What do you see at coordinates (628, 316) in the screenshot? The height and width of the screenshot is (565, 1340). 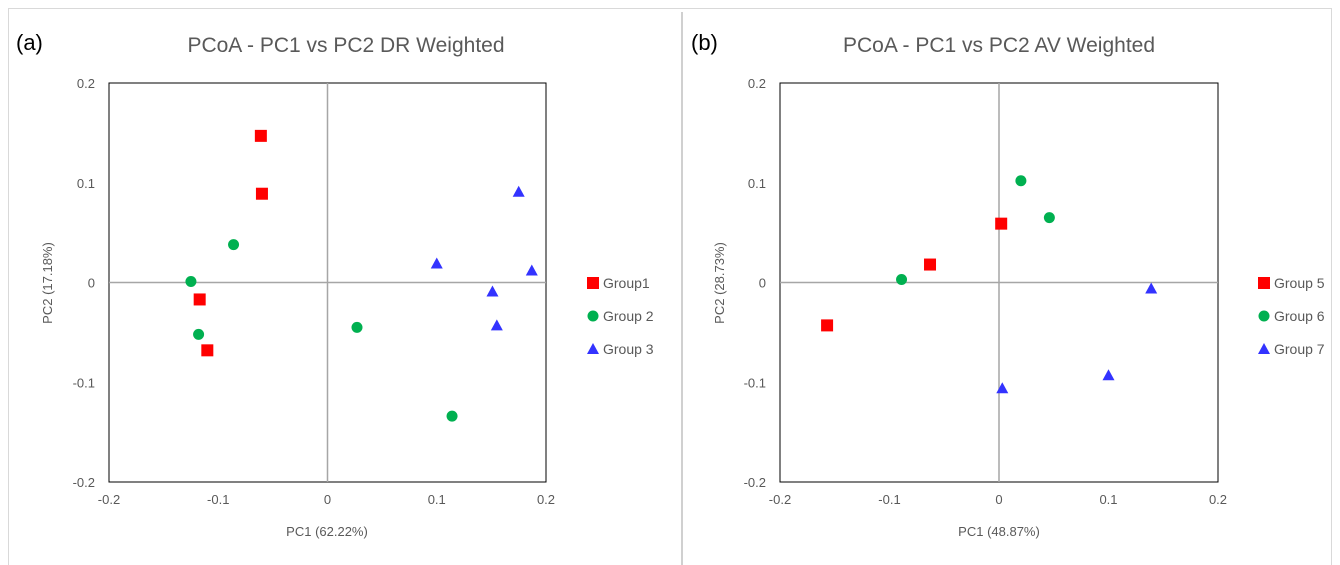 I see `legend-label: Group 2` at bounding box center [628, 316].